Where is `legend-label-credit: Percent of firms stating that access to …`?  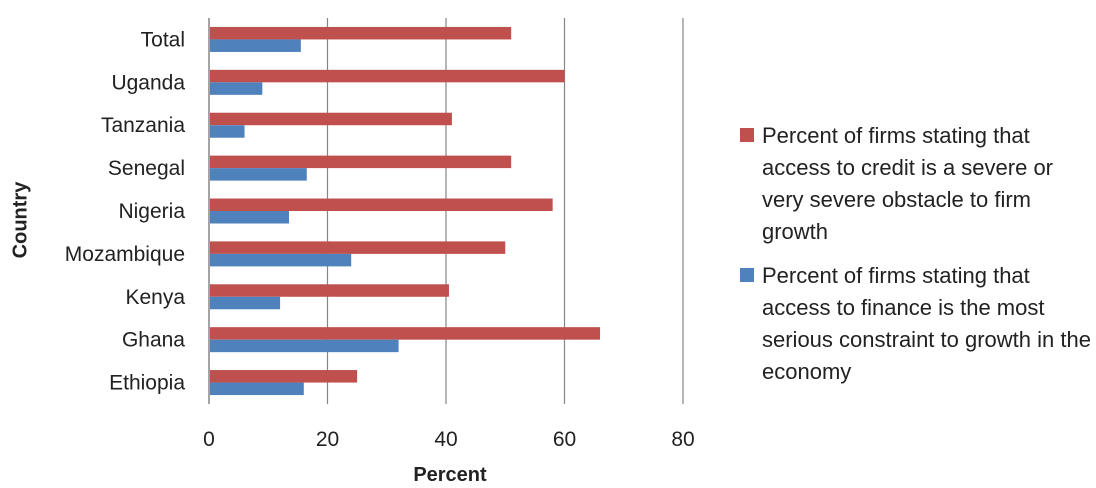 legend-label-credit: Percent of firms stating that access to … is located at coordinates (908, 183).